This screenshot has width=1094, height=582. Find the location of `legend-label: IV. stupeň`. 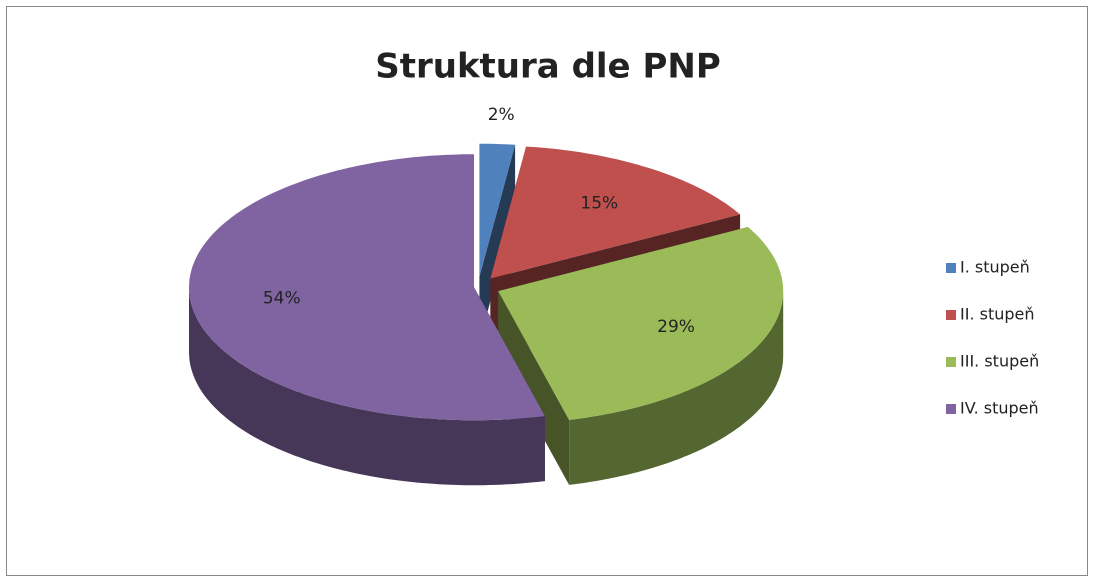

legend-label: IV. stupeň is located at coordinates (999, 408).